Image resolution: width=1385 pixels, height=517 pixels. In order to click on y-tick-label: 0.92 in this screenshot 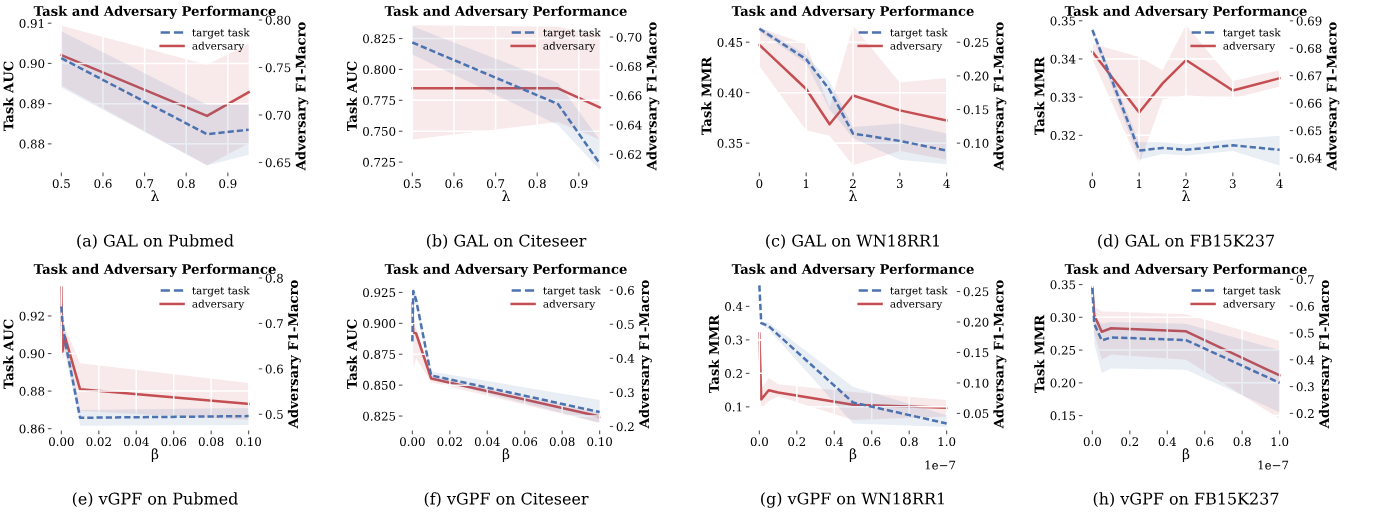, I will do `click(31, 316)`.